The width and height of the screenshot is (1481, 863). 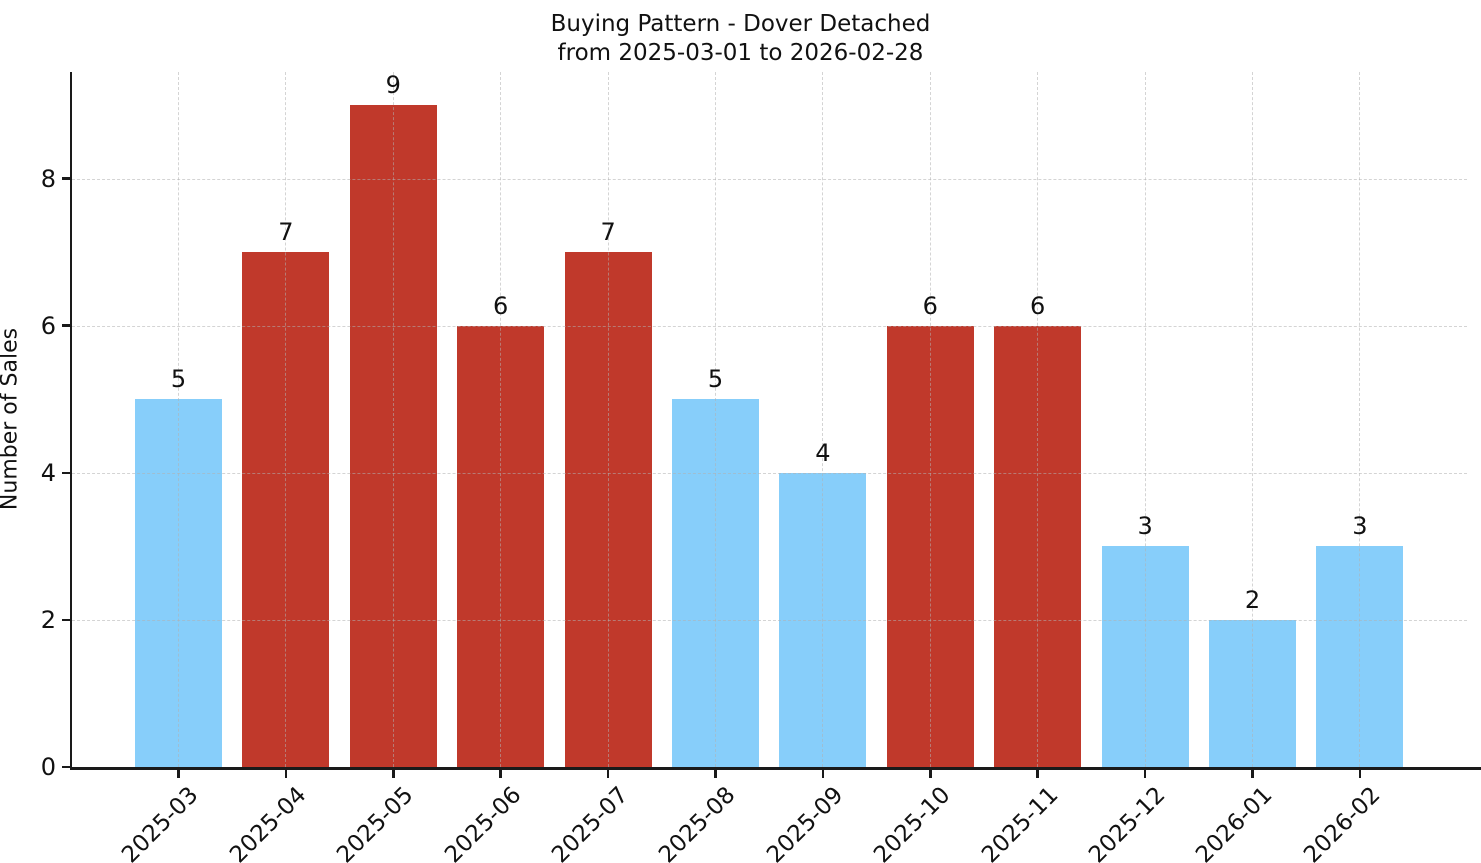 I want to click on x-tick-label-2025-09: 2025-09, so click(x=805, y=822).